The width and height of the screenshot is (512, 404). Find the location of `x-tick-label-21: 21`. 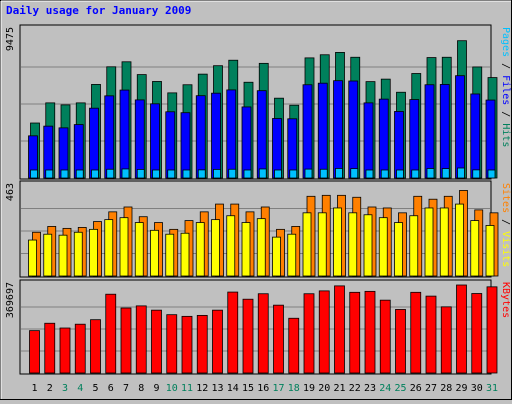

x-tick-label-21: 21 is located at coordinates (339, 388).